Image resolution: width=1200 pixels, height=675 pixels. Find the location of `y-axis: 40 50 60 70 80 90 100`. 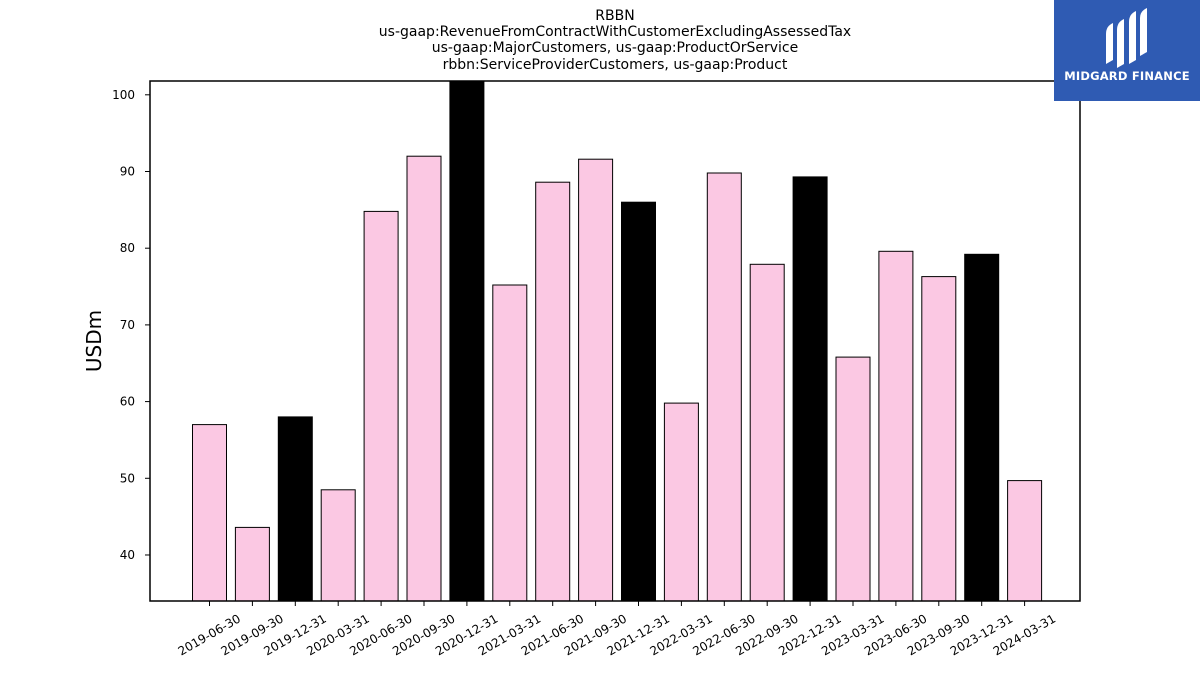

y-axis: 40 50 60 70 80 90 100 is located at coordinates (131, 325).